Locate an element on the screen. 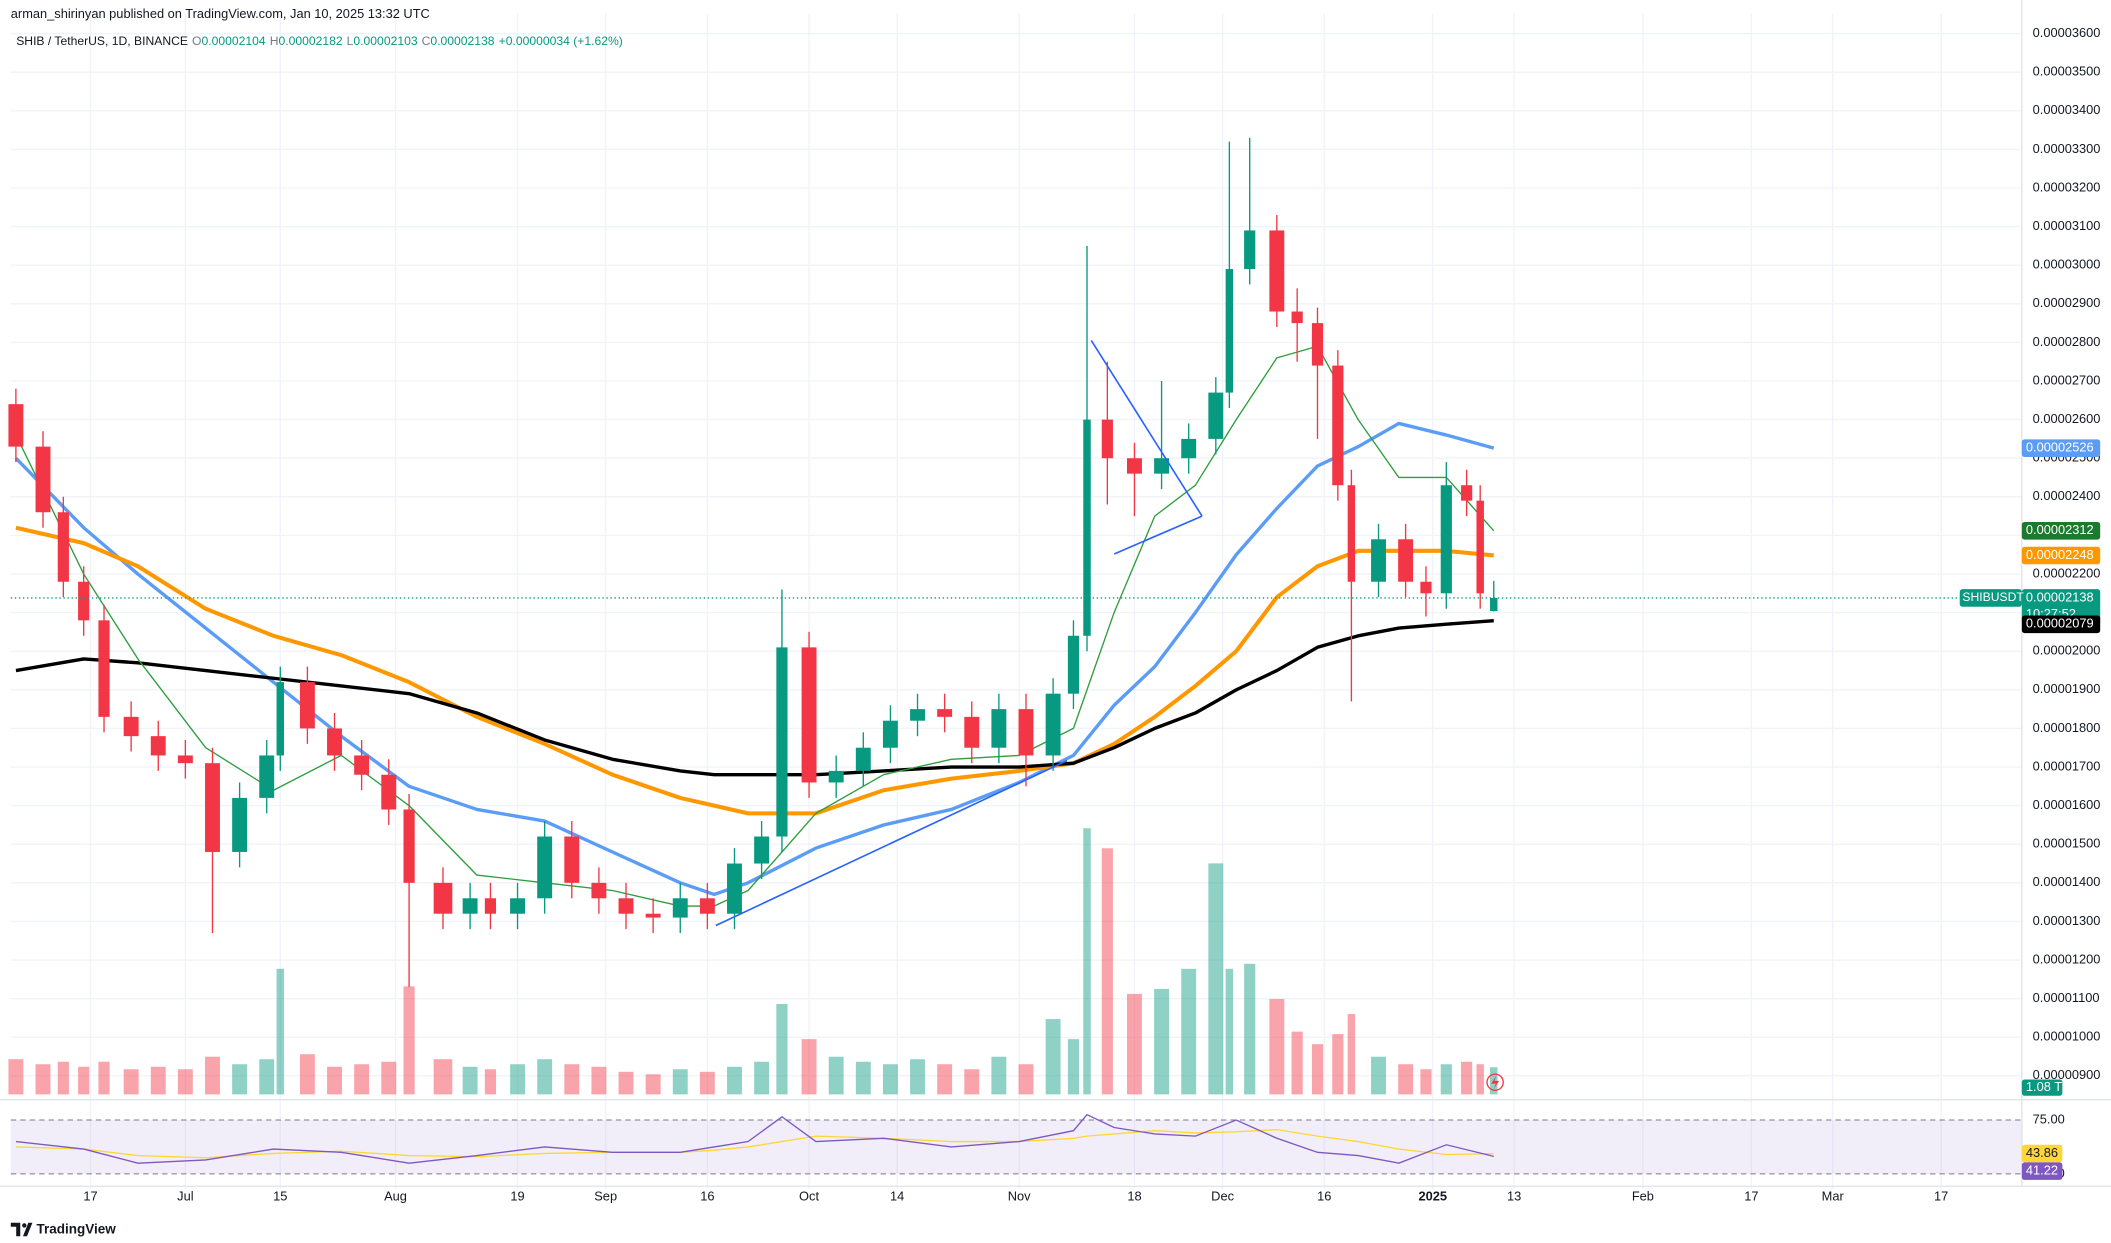  y-tick-label: 0.00002900 is located at coordinates (2067, 302).